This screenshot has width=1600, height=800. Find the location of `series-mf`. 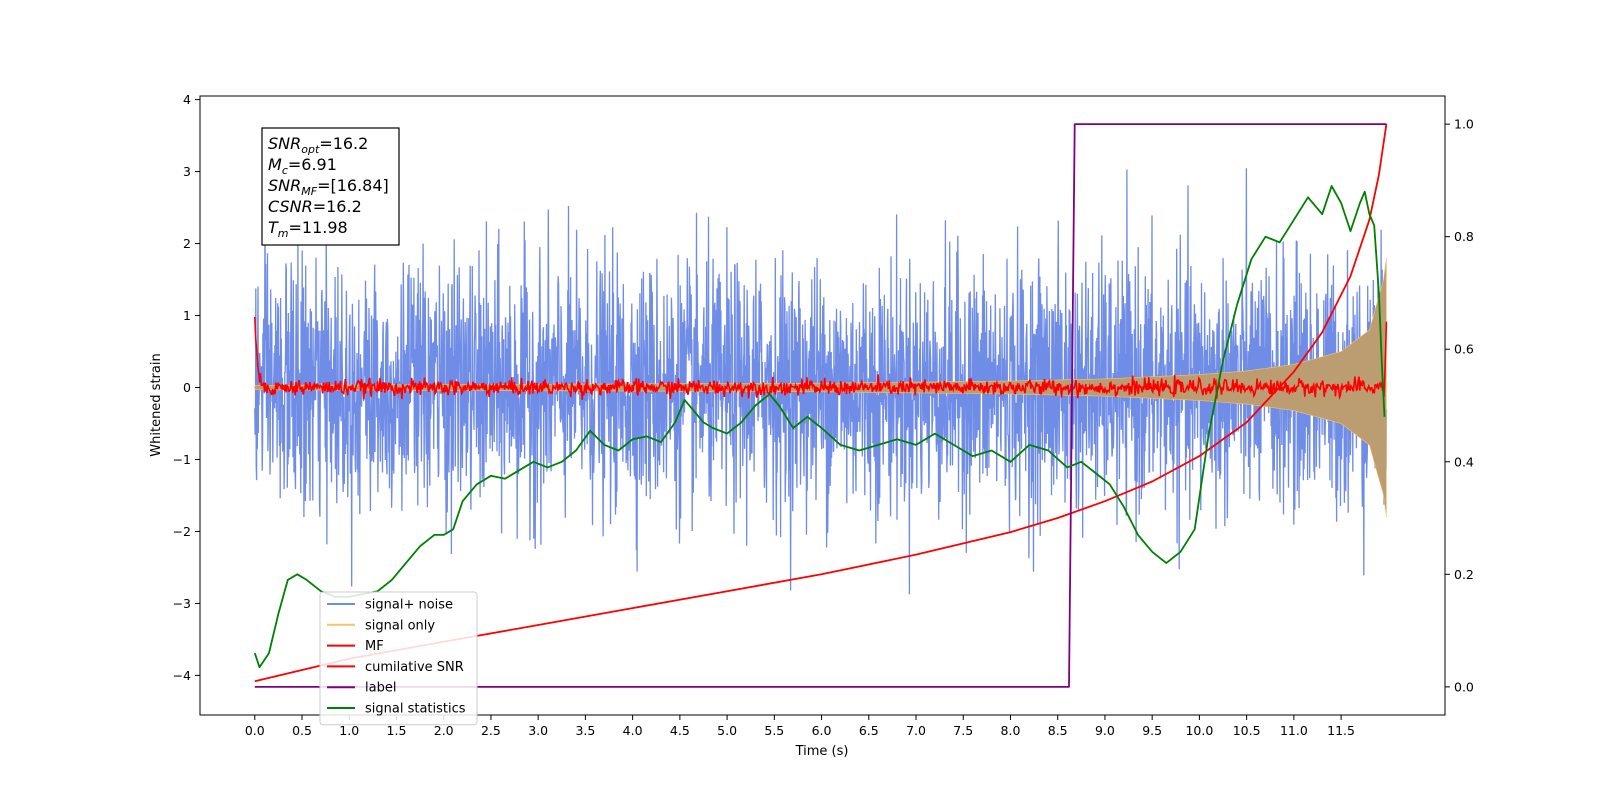

series-mf is located at coordinates (821, 358).